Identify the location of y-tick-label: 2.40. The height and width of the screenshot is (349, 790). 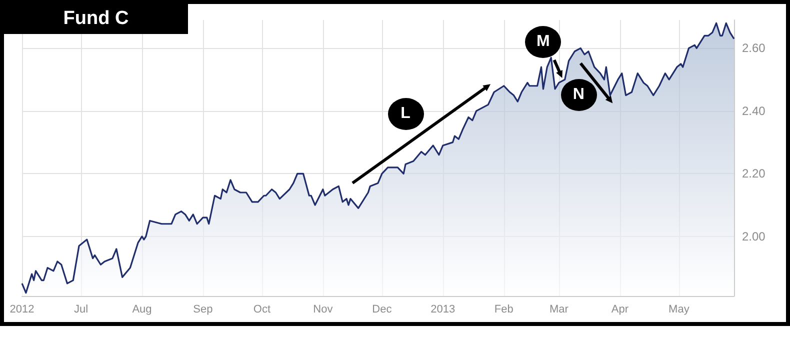
(754, 111).